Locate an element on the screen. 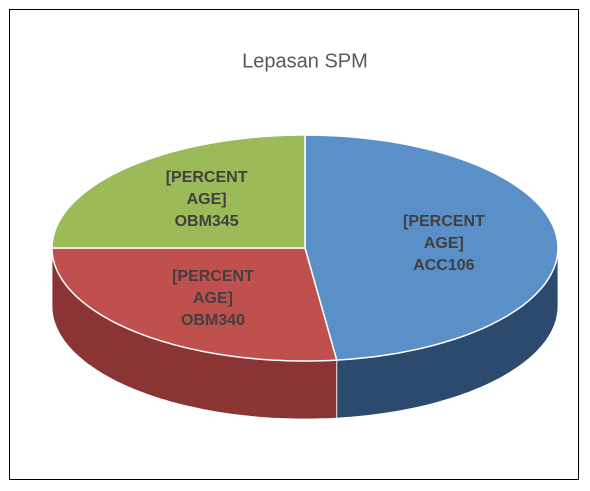 This screenshot has height=491, width=590. data-label: [PERCENTAGE] OBM340 is located at coordinates (213, 299).